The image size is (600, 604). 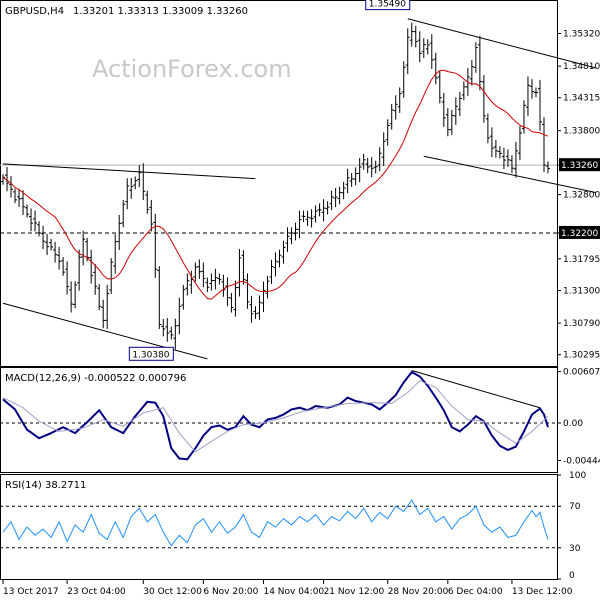 I want to click on rsi-line, so click(x=275, y=523).